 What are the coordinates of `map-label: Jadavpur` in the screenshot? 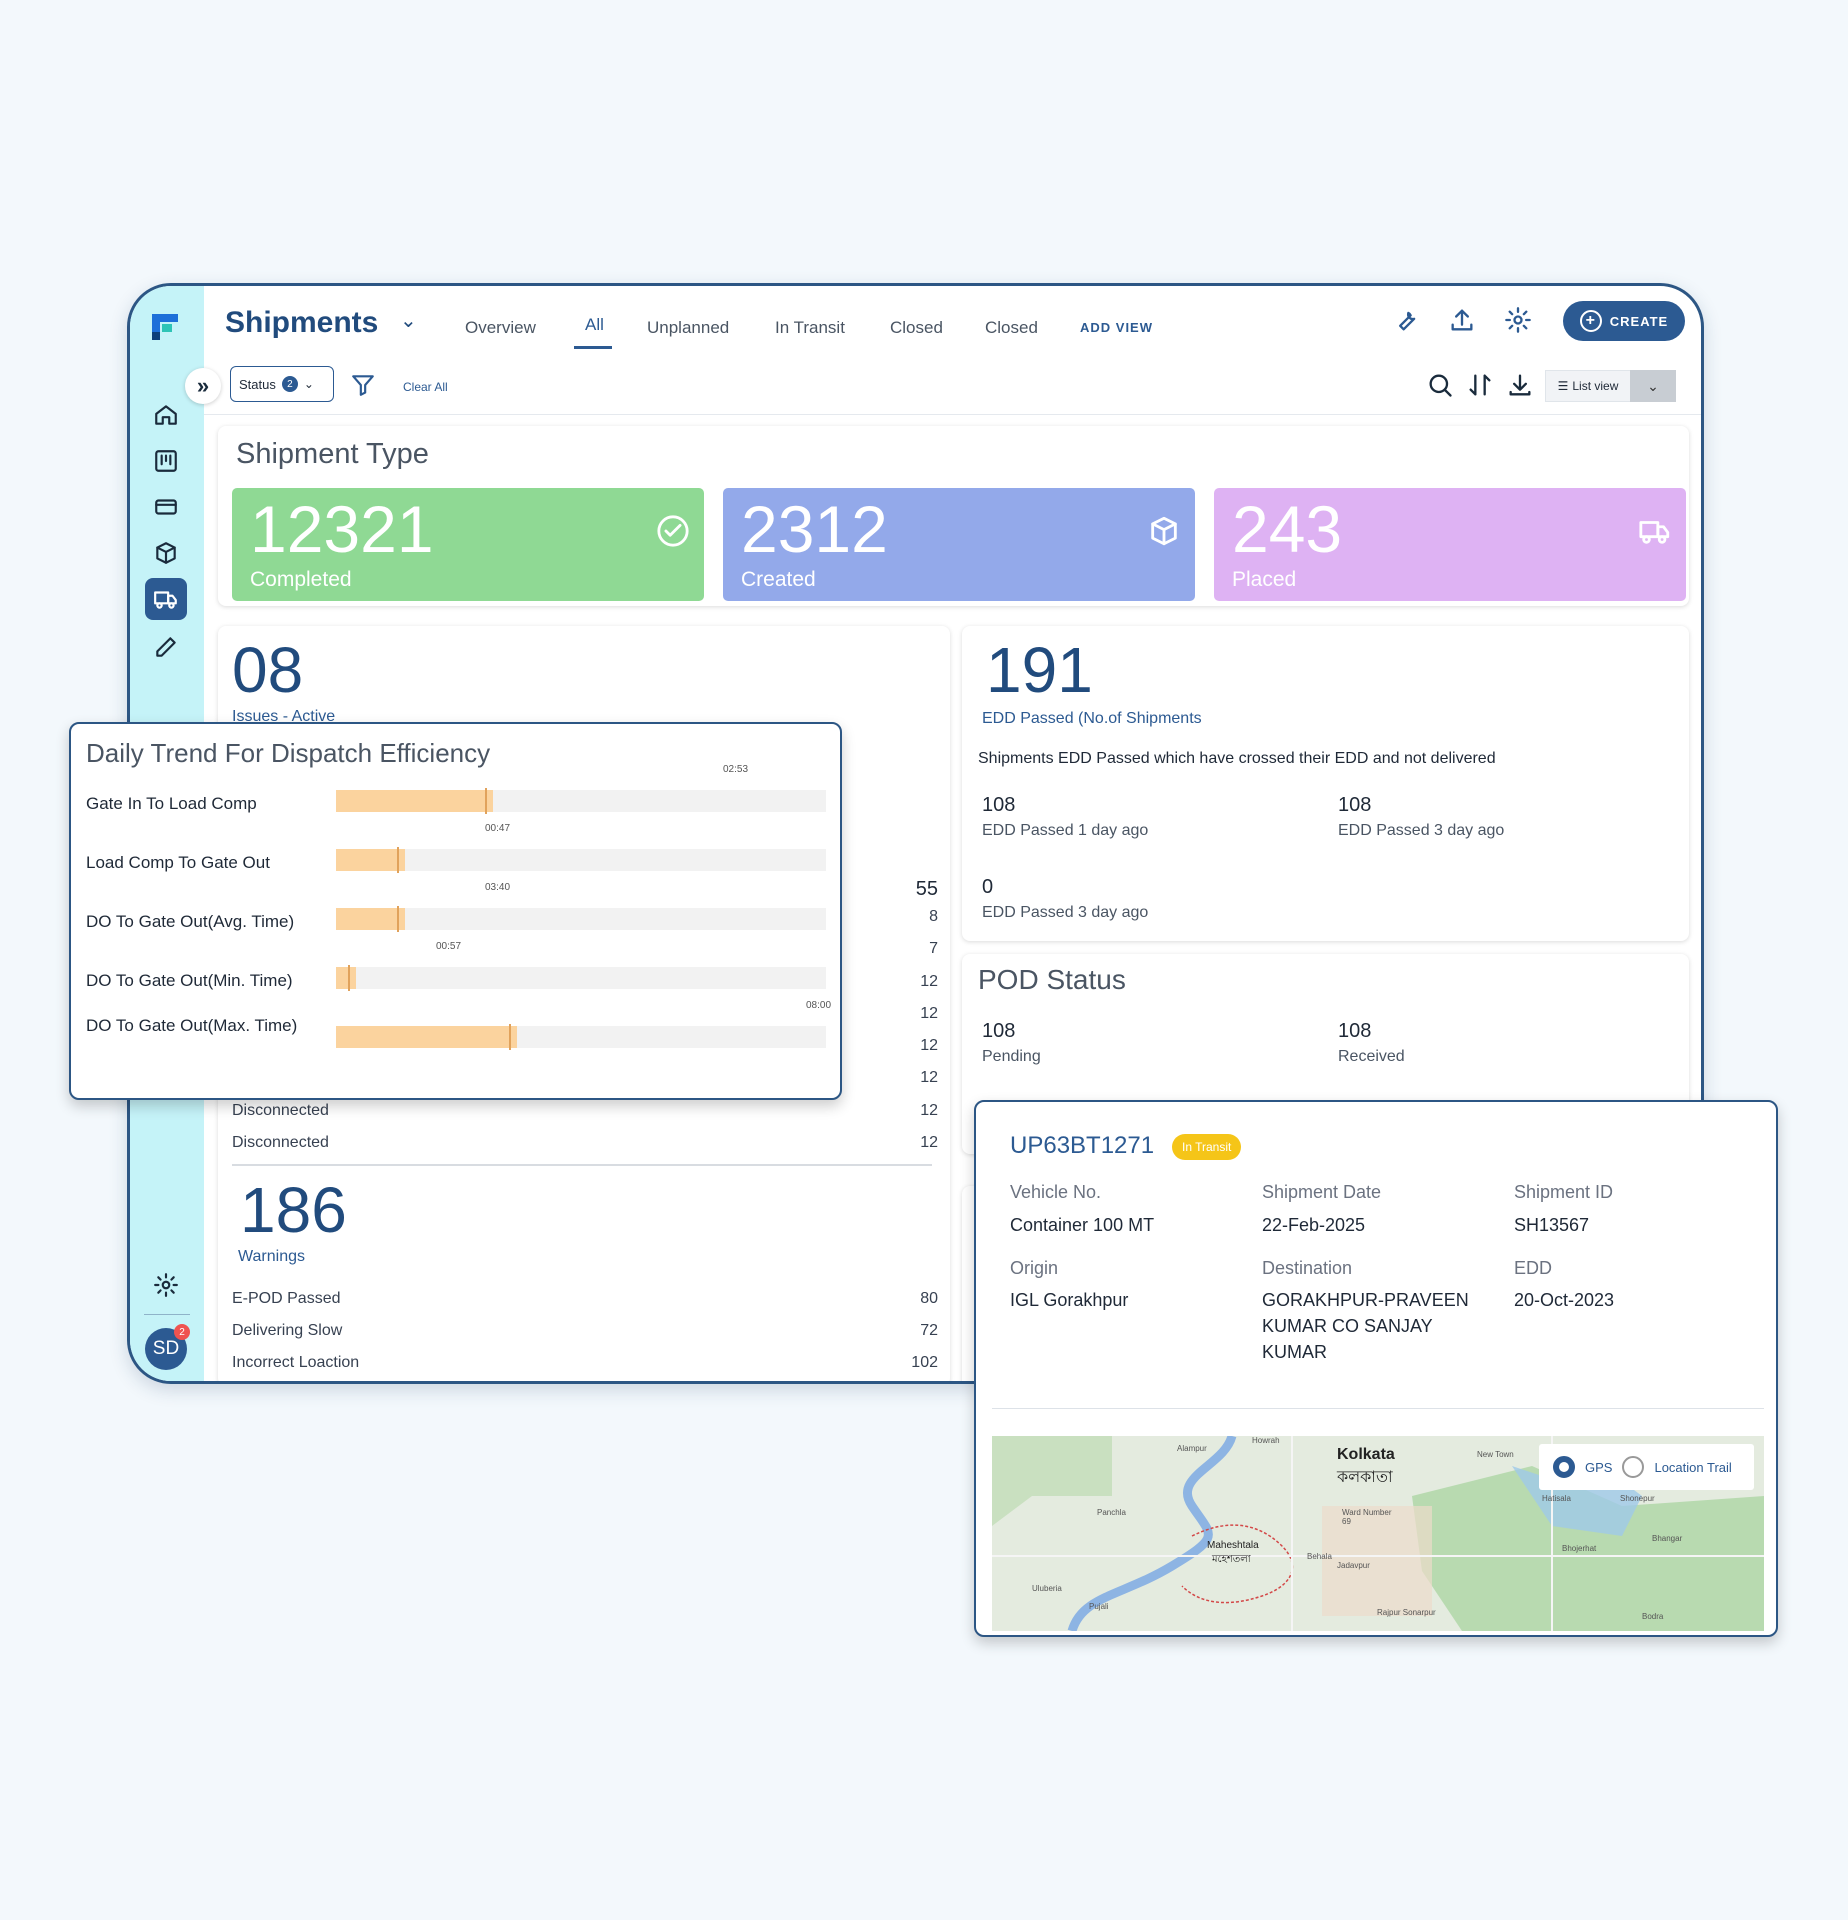 It's located at (1353, 1565).